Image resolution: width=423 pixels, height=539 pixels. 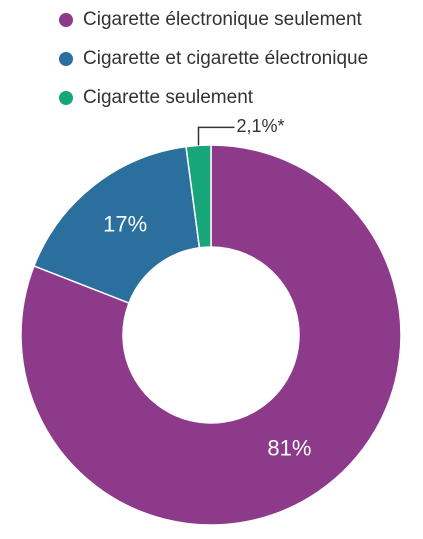 I want to click on legend-label: Cigarette et cigarette électronique, so click(x=225, y=58).